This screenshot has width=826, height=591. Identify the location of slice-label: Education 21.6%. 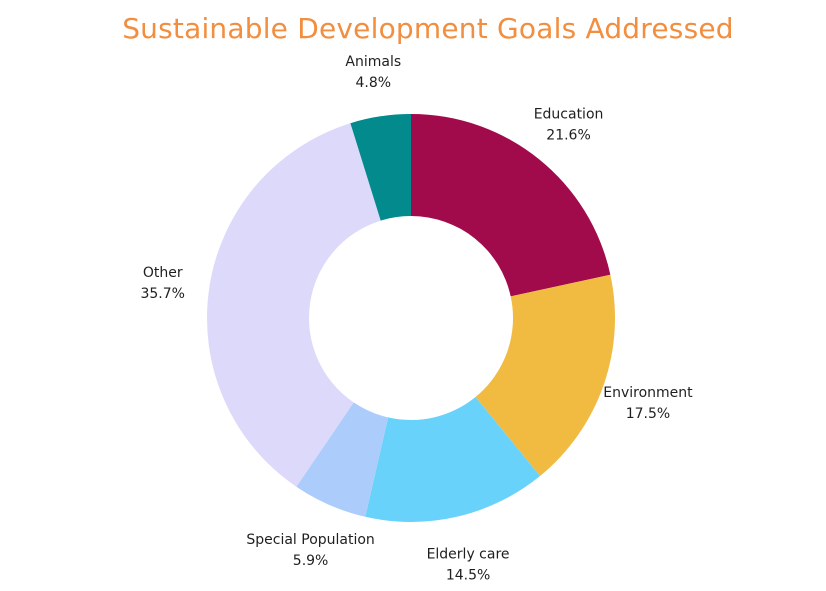
(569, 125).